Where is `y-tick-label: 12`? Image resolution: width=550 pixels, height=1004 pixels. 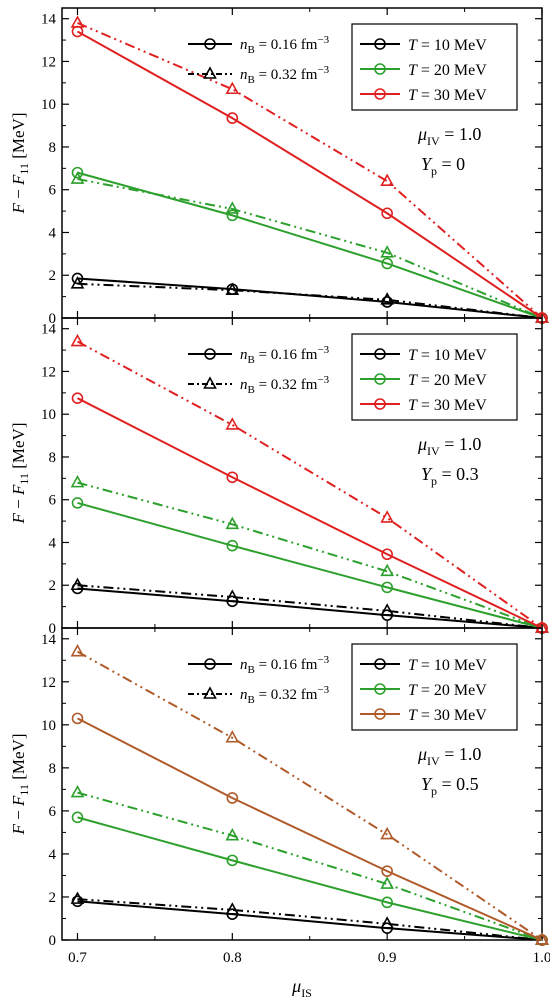
y-tick-label: 12 is located at coordinates (48, 62).